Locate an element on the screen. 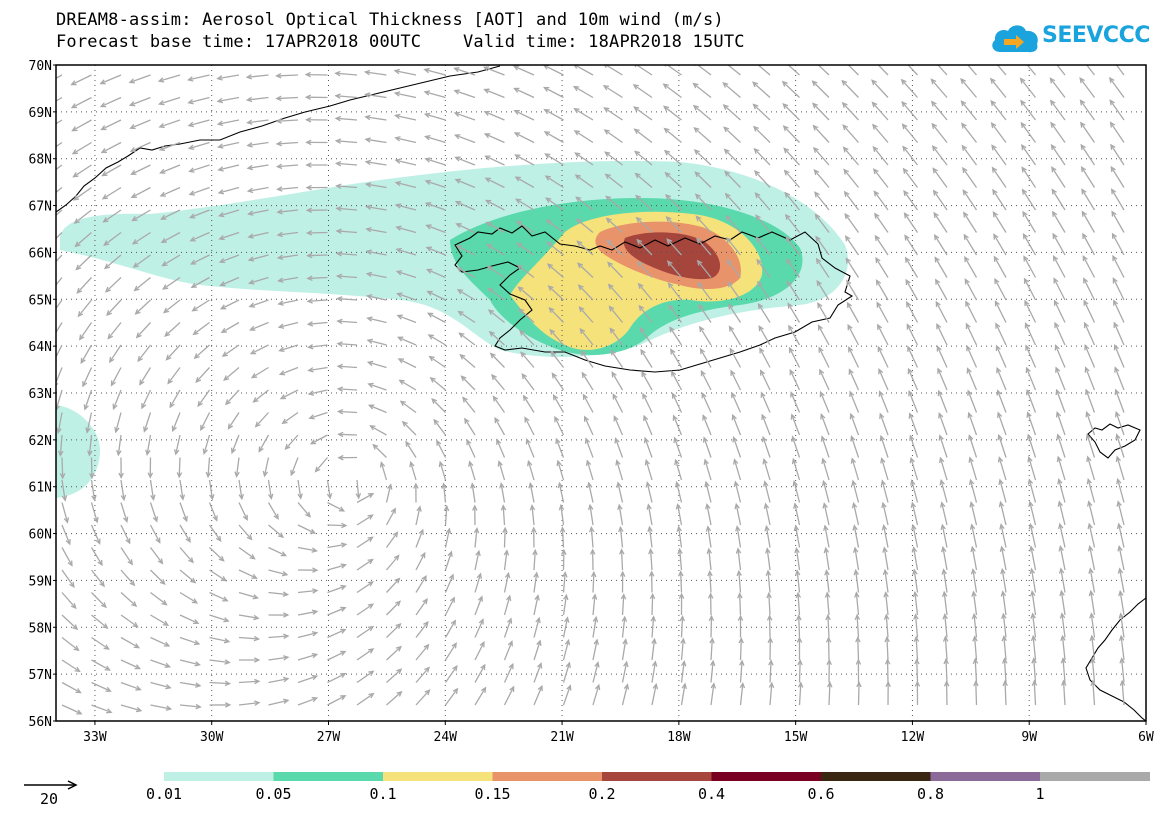 The height and width of the screenshot is (820, 1175). aot-legend-bar is located at coordinates (657, 776).